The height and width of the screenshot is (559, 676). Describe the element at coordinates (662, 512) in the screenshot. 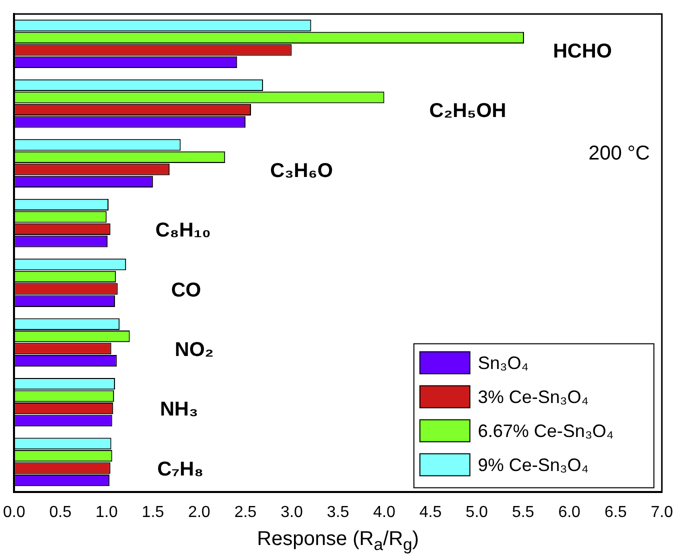

I see `x-tick-label: 7.0` at that location.